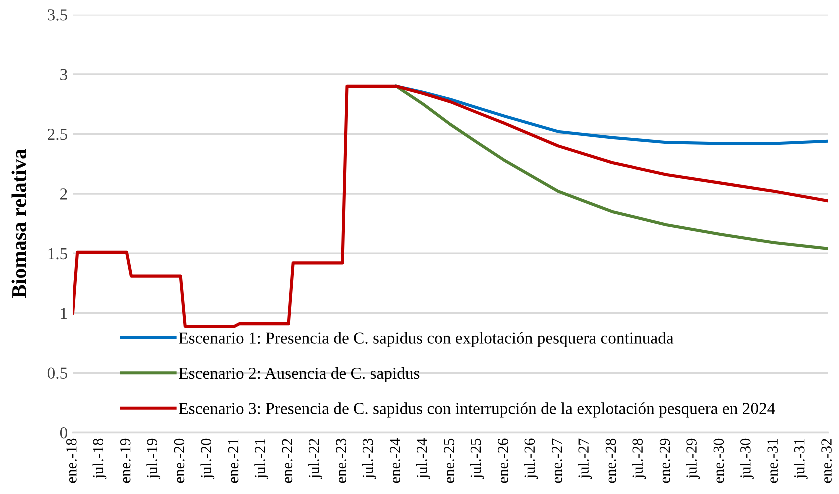 Image resolution: width=839 pixels, height=494 pixels. Describe the element at coordinates (233, 461) in the screenshot. I see `x-tick-label: ene.-21` at that location.